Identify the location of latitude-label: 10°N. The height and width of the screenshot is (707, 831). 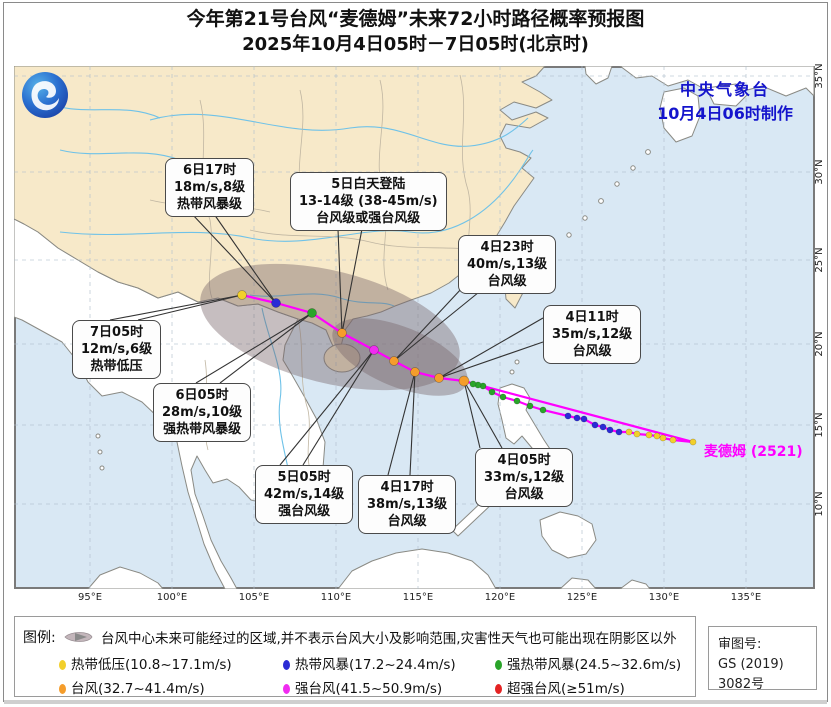
(819, 504).